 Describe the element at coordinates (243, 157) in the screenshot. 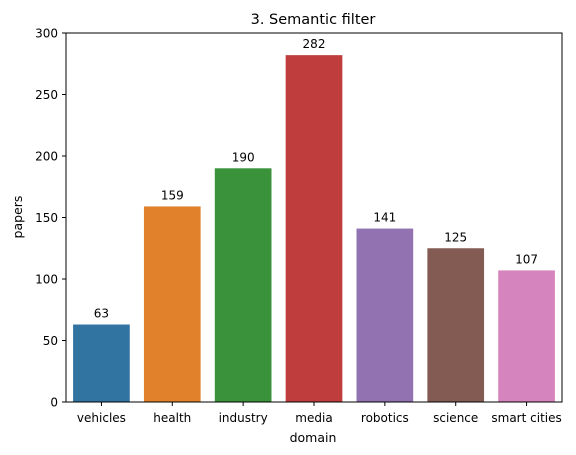

I see `bar-value-label: 190` at that location.